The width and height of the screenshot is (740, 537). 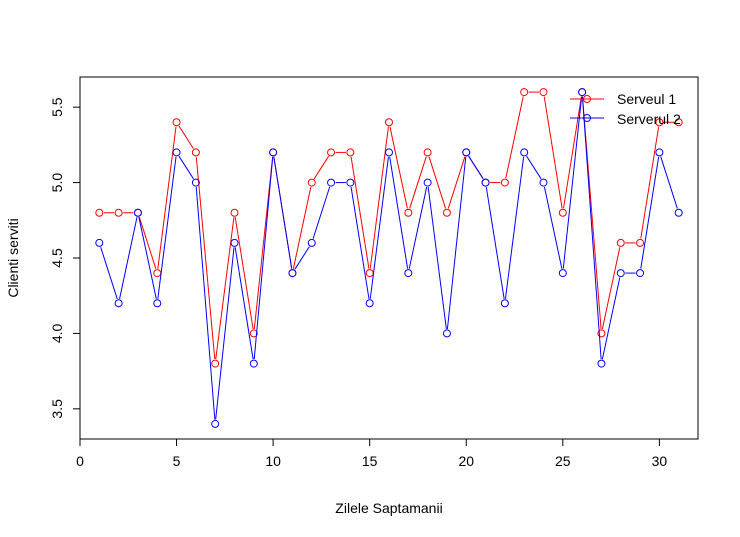 What do you see at coordinates (563, 461) in the screenshot?
I see `x-tick-label: 25` at bounding box center [563, 461].